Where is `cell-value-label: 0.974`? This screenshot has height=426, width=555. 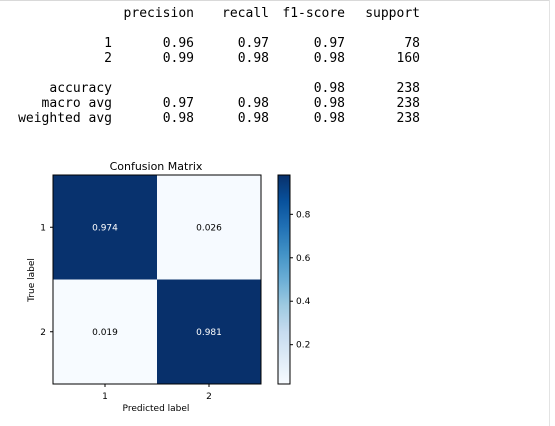 cell-value-label: 0.974 is located at coordinates (105, 228).